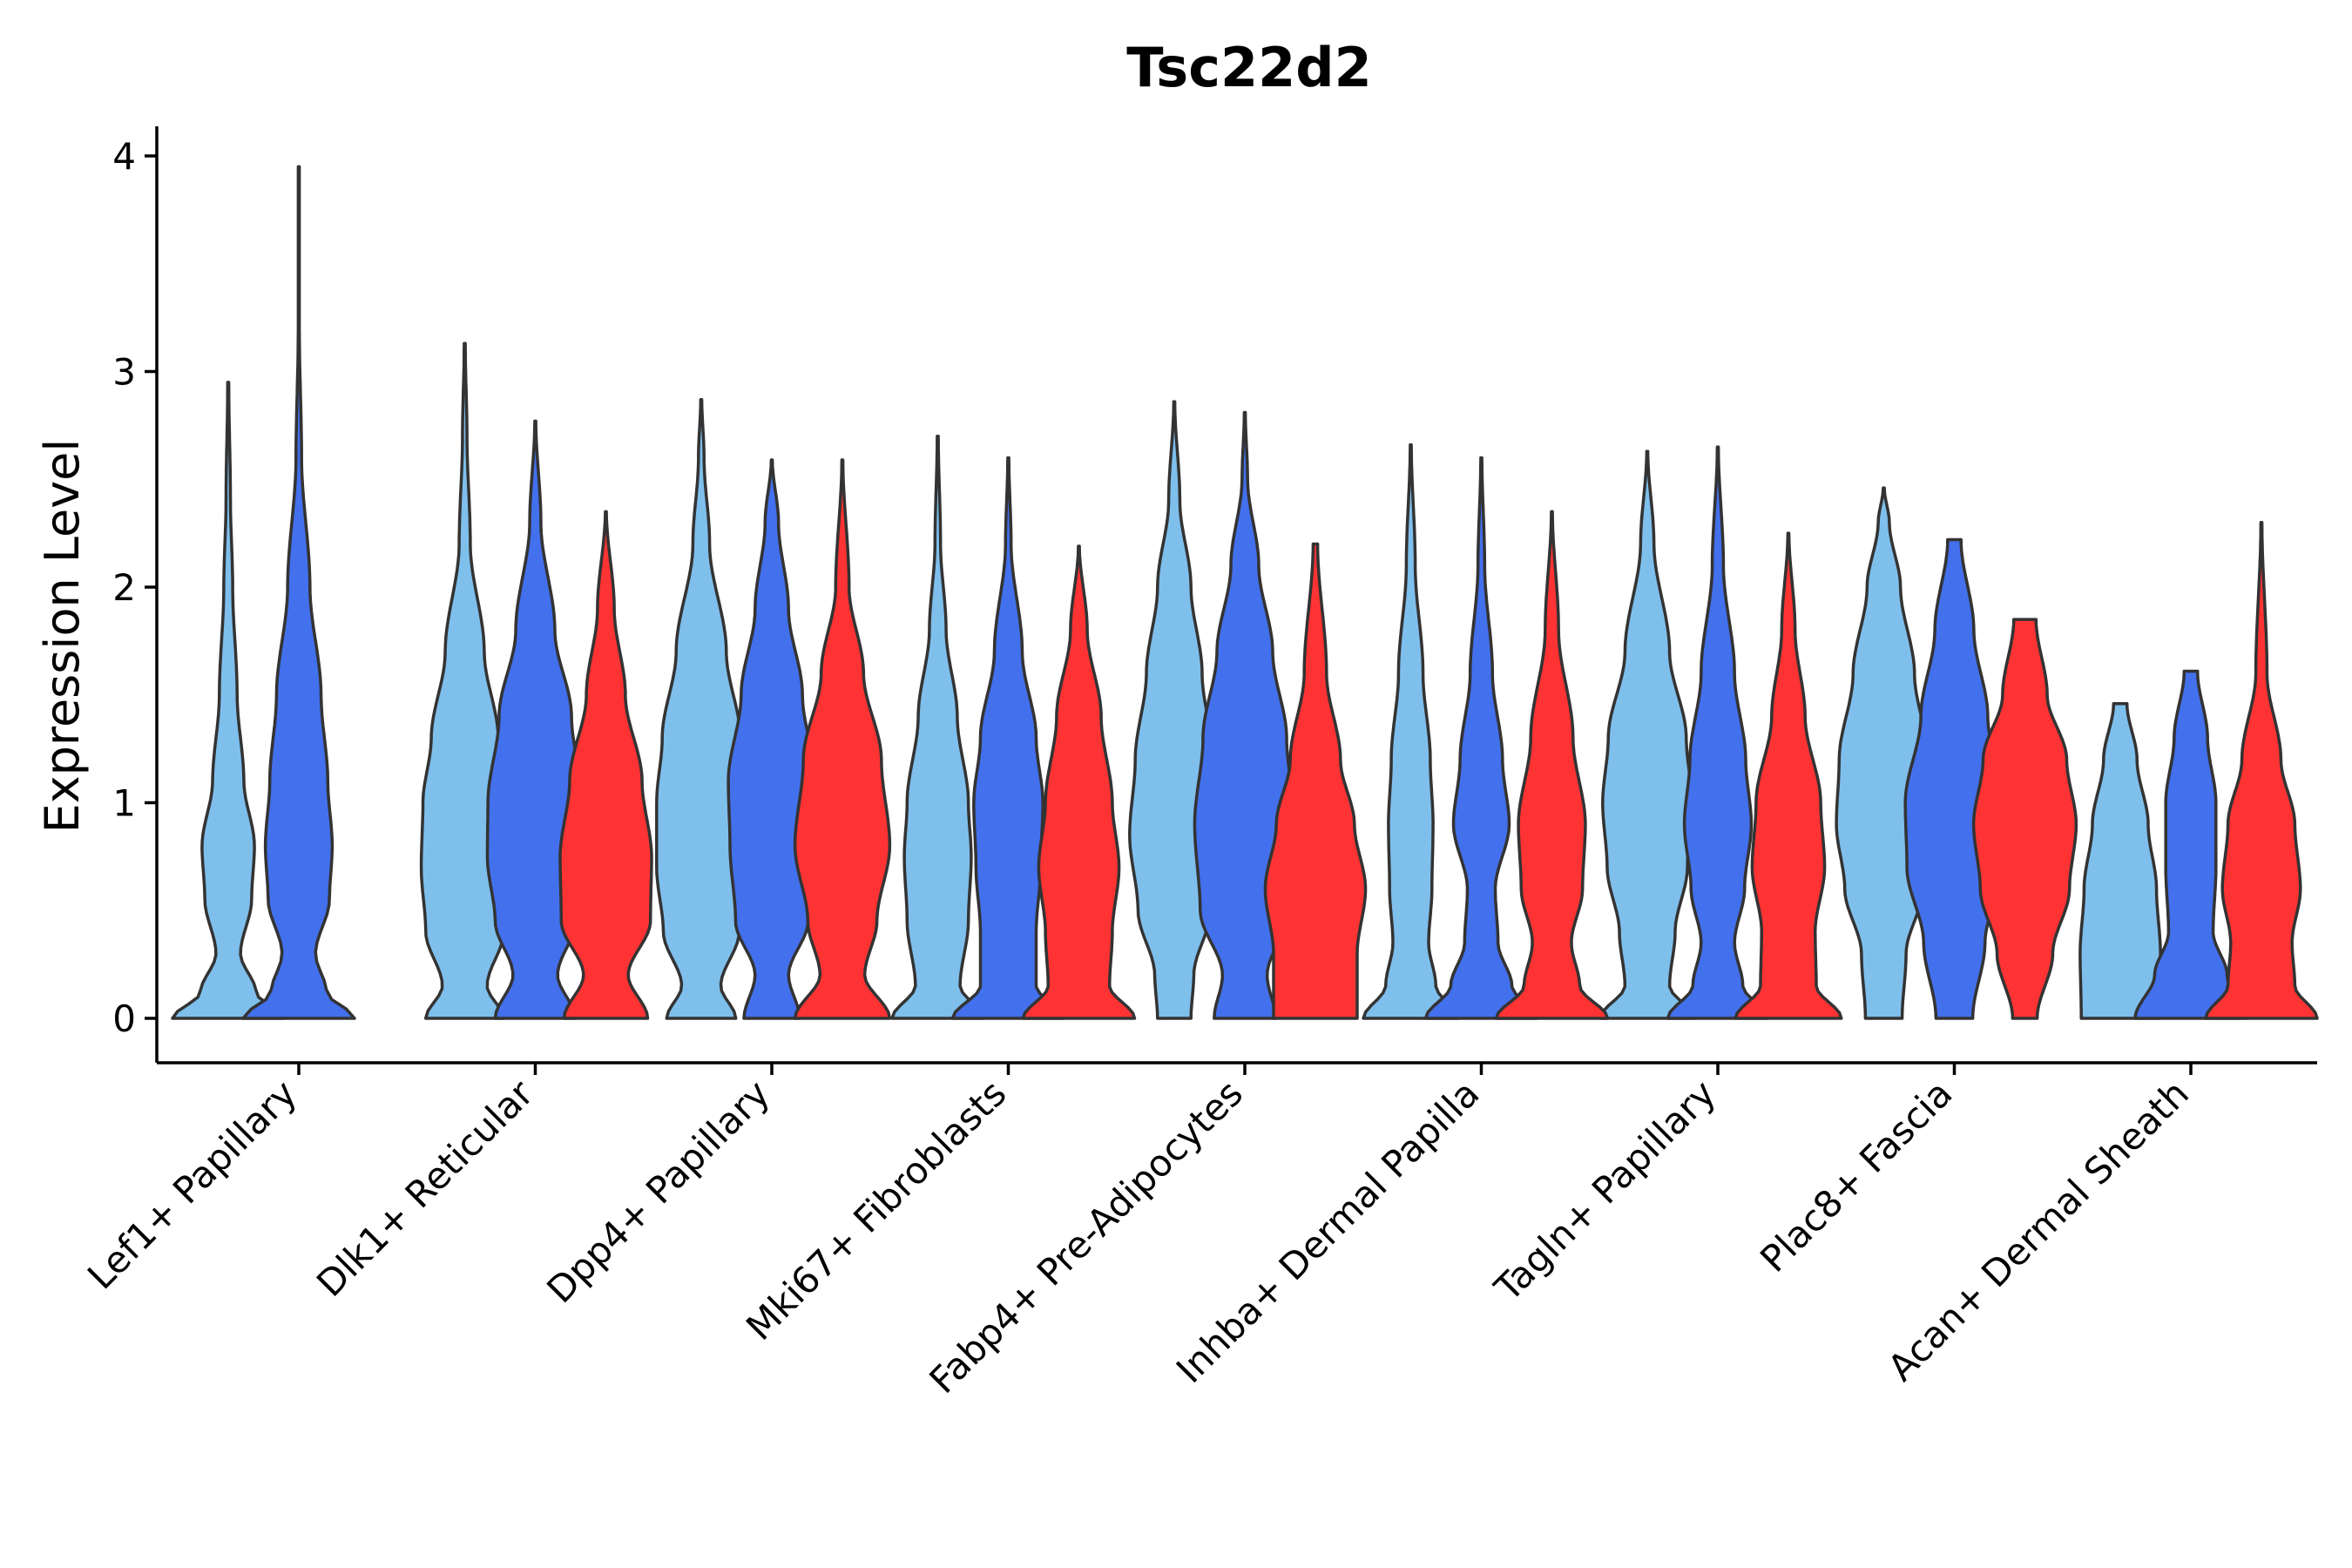 The image size is (2352, 1568). What do you see at coordinates (124, 373) in the screenshot?
I see `y-tick-label: 3` at bounding box center [124, 373].